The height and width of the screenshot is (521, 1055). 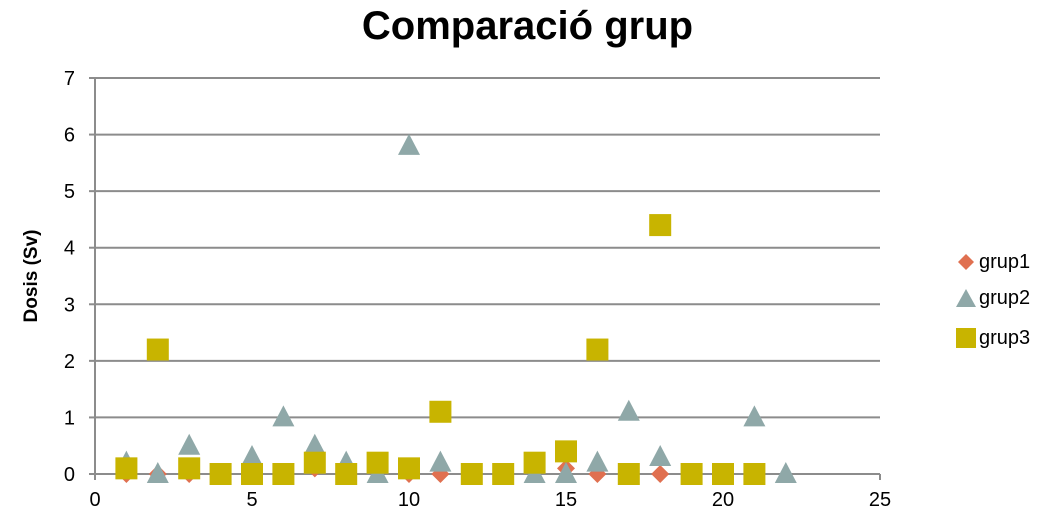 I want to click on legend-item-grup1: grup1, so click(x=1005, y=262).